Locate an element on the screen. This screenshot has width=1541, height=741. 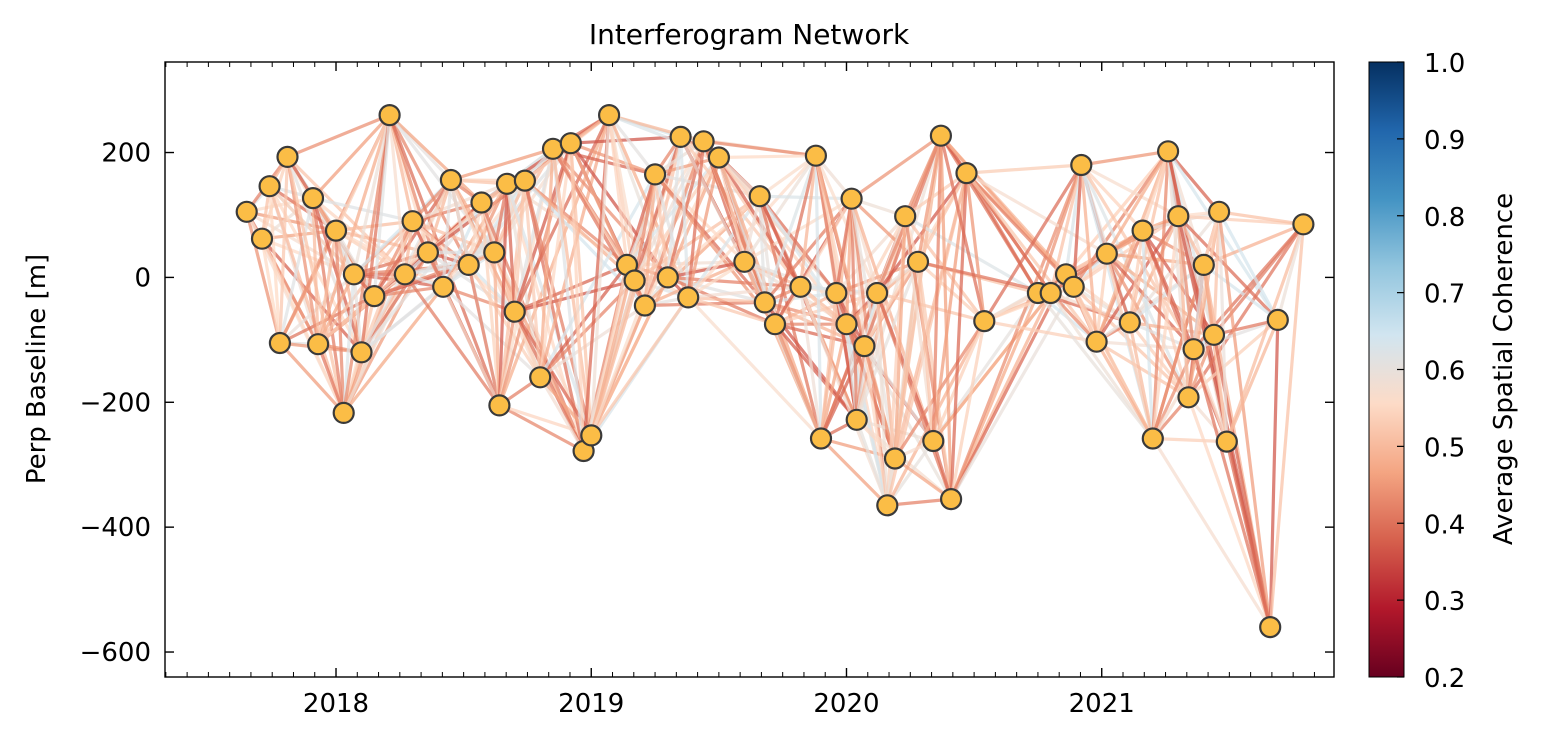
y-tick-label: −400 is located at coordinates (115, 528).